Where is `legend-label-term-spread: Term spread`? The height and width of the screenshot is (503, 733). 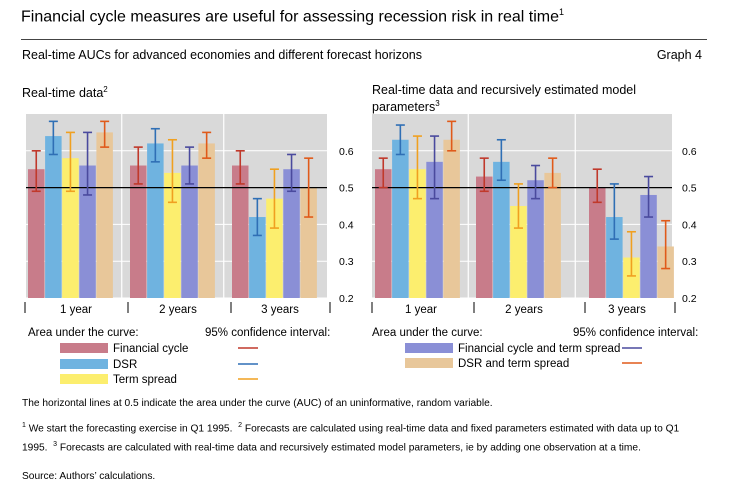 legend-label-term-spread: Term spread is located at coordinates (145, 380).